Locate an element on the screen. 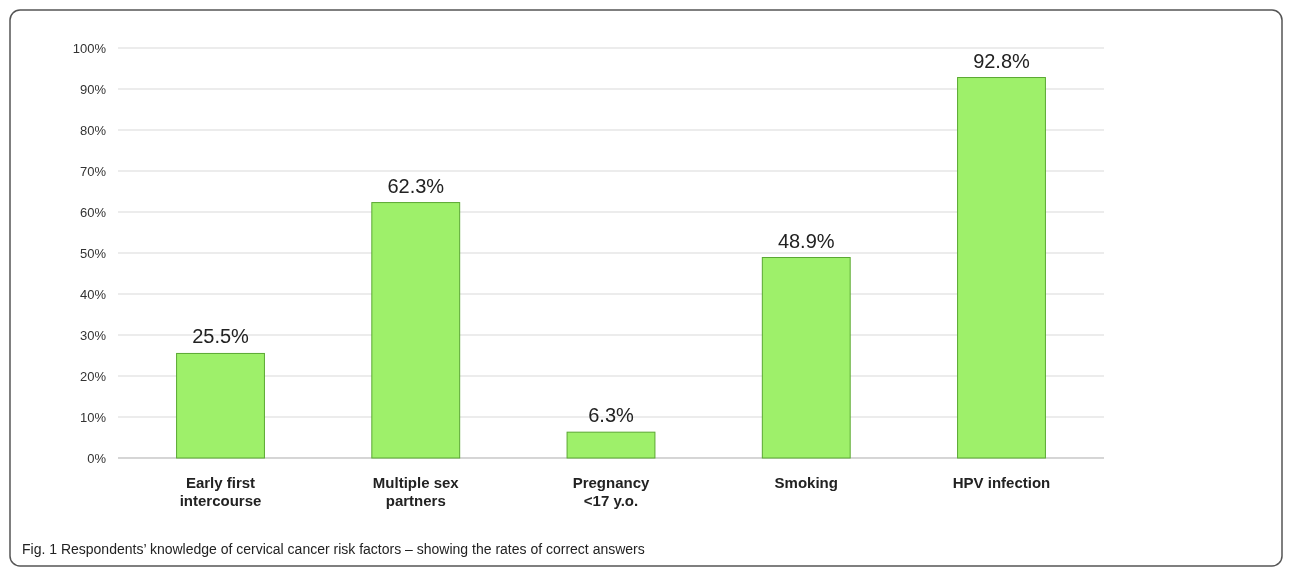  y-tick-label: 90% is located at coordinates (93, 89).